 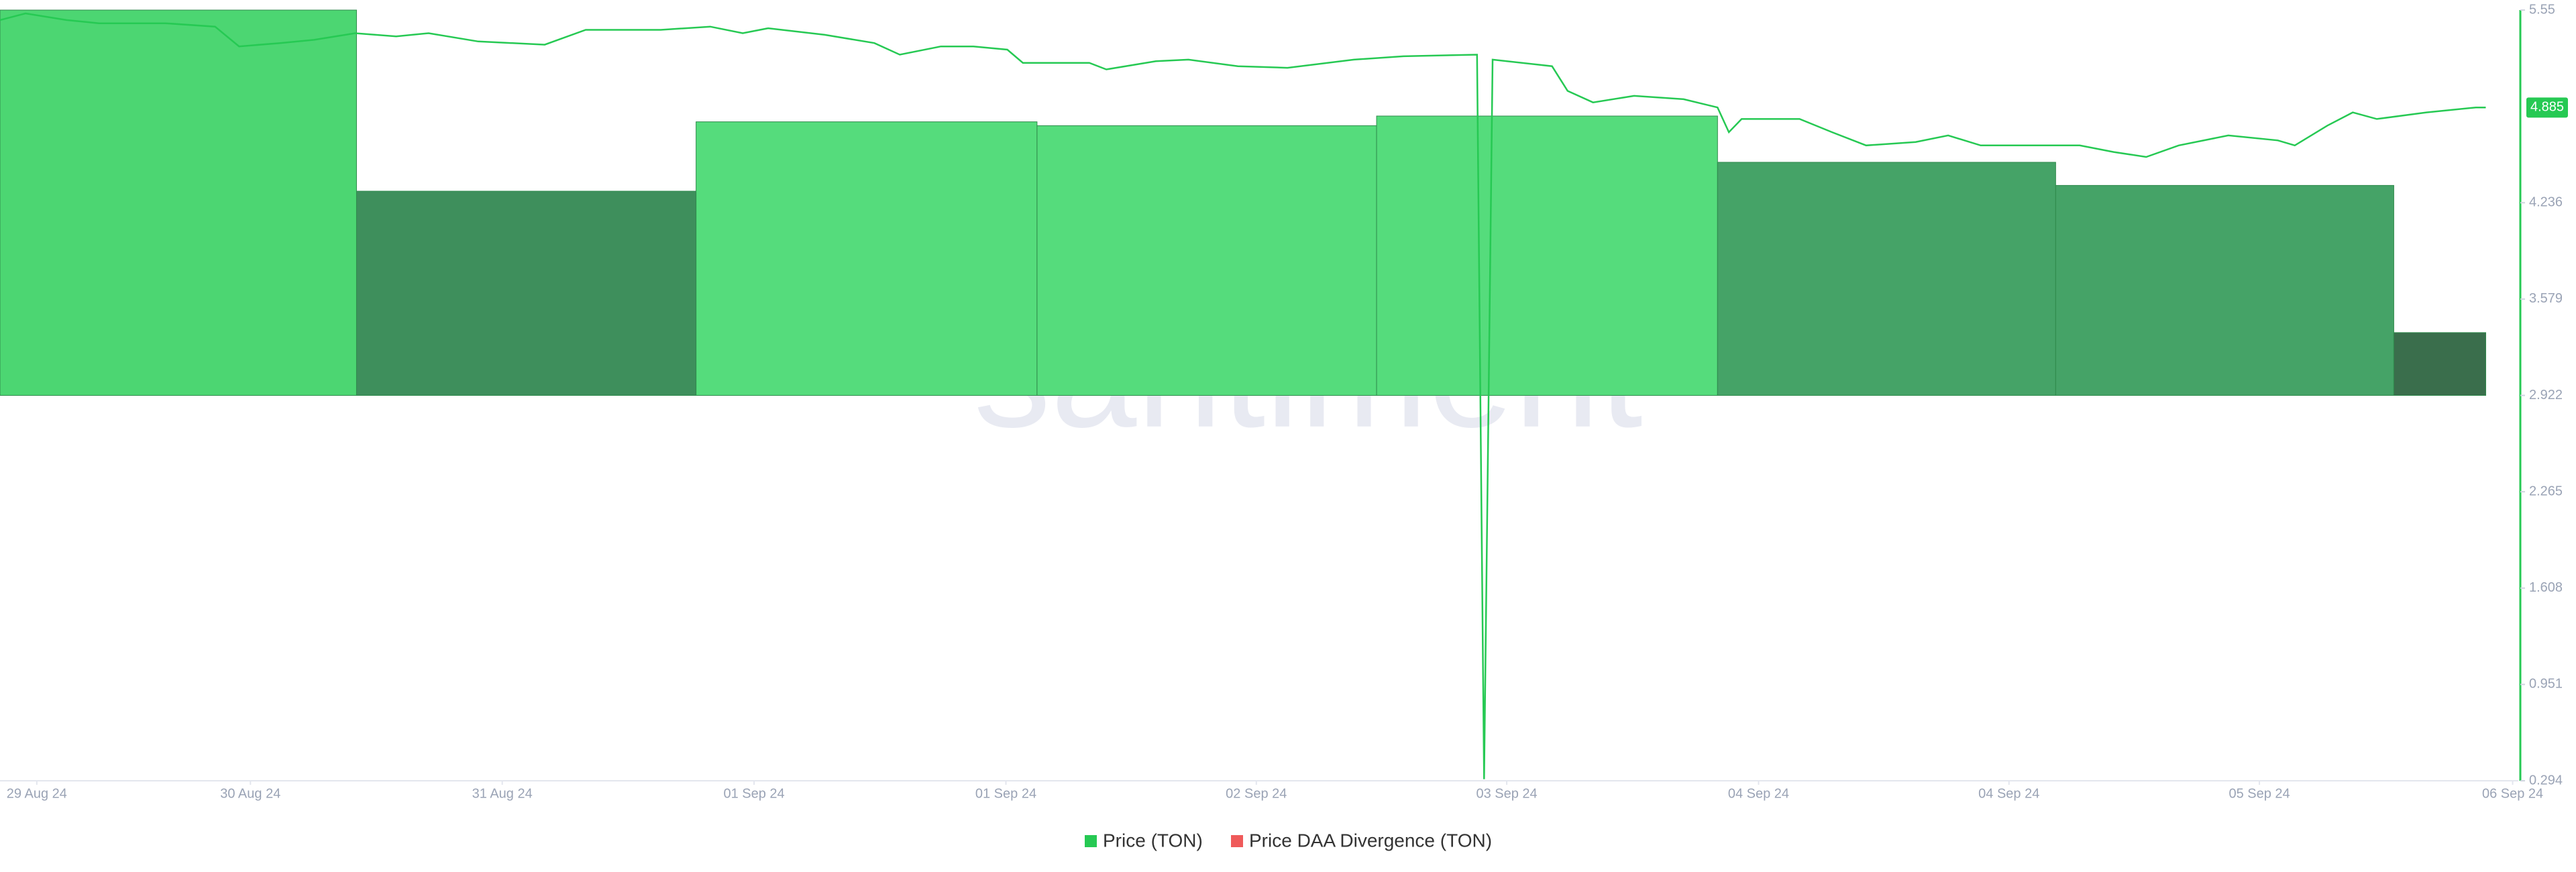 What do you see at coordinates (2546, 395) in the screenshot?
I see `y-tick-label: 2.922` at bounding box center [2546, 395].